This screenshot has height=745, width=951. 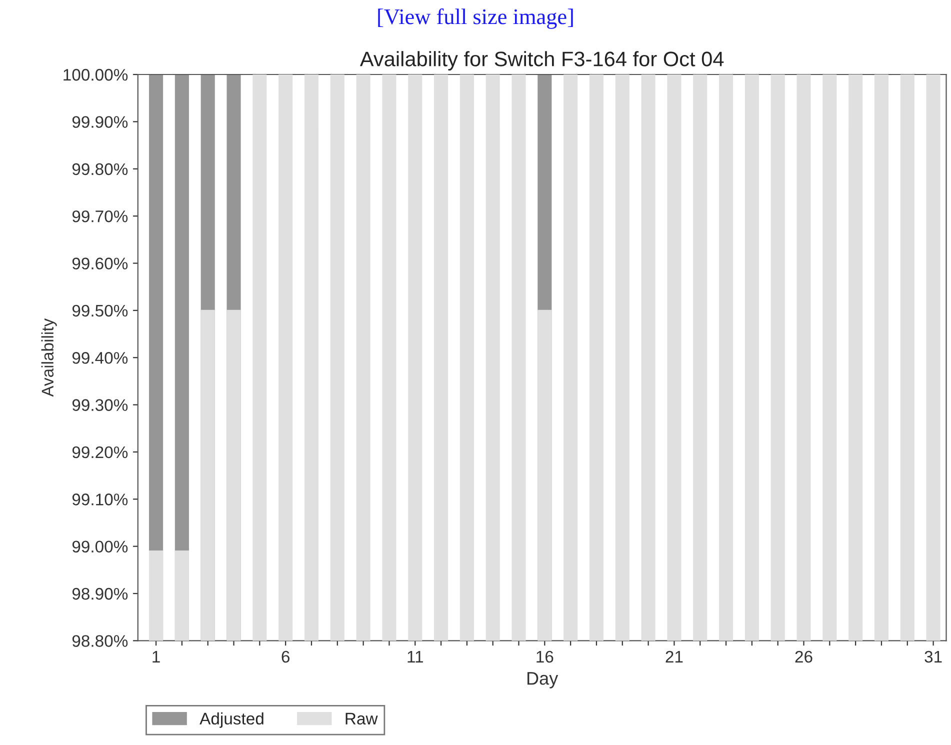 What do you see at coordinates (100, 641) in the screenshot?
I see `y-tick-label: 98.80%` at bounding box center [100, 641].